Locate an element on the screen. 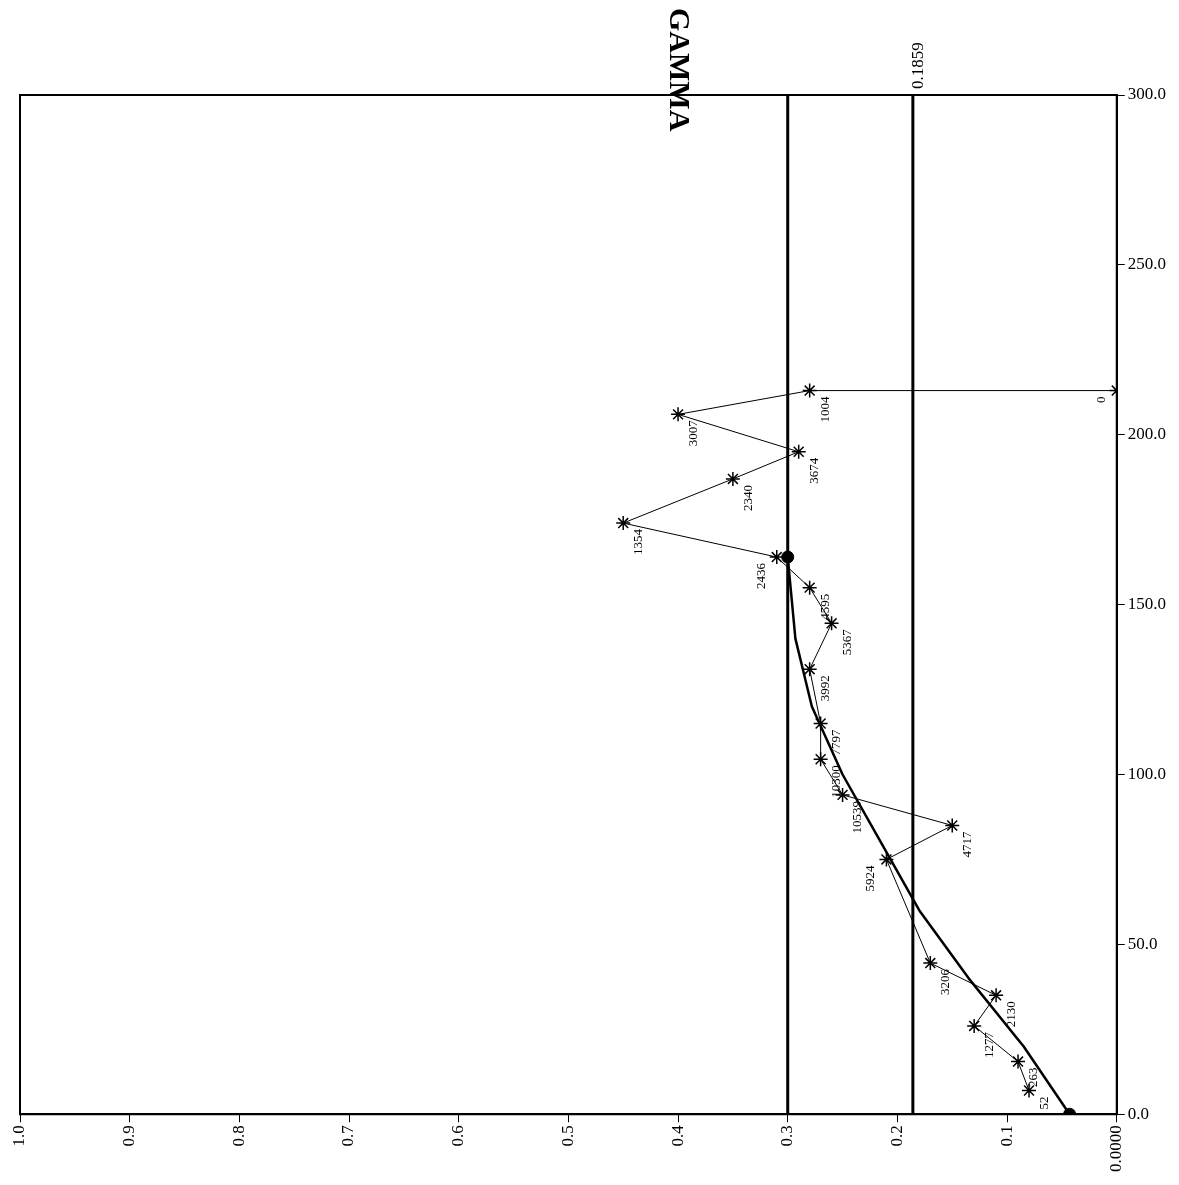 The image size is (1179, 1185). annotation: 263 is located at coordinates (1032, 1077).